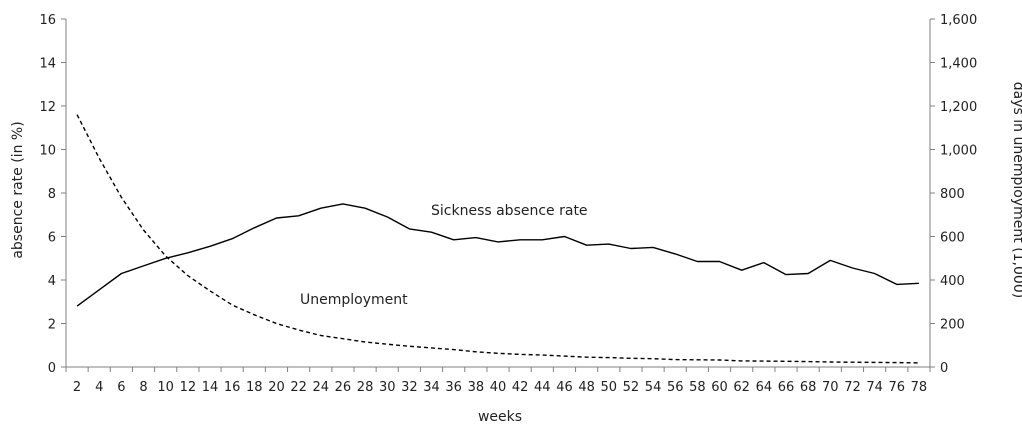  I want to click on x-tick-label: 58, so click(697, 387).